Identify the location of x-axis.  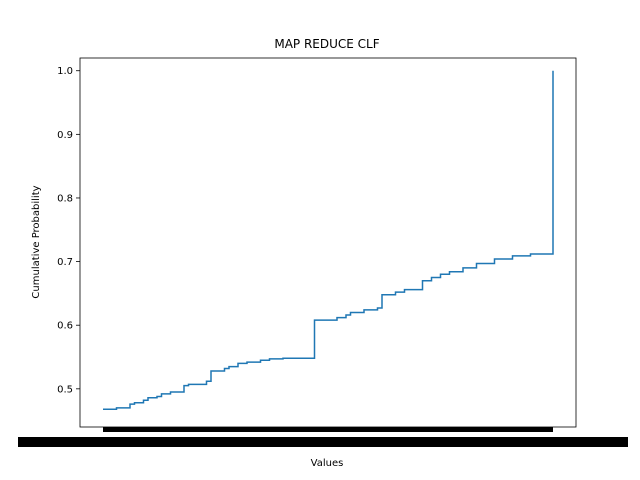
(328, 429).